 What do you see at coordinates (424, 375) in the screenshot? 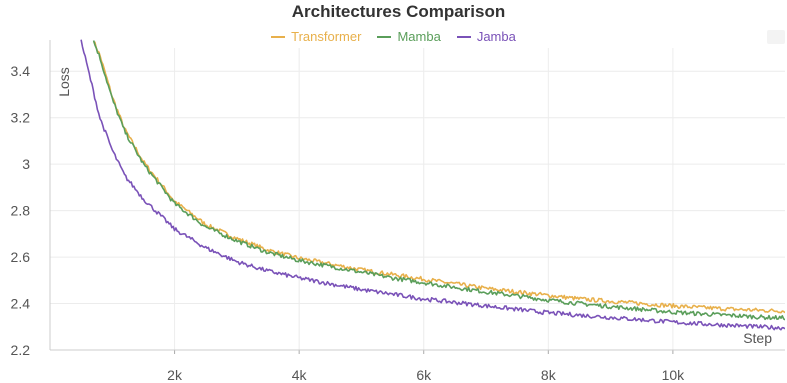
I see `x-tick-label: 6k` at bounding box center [424, 375].